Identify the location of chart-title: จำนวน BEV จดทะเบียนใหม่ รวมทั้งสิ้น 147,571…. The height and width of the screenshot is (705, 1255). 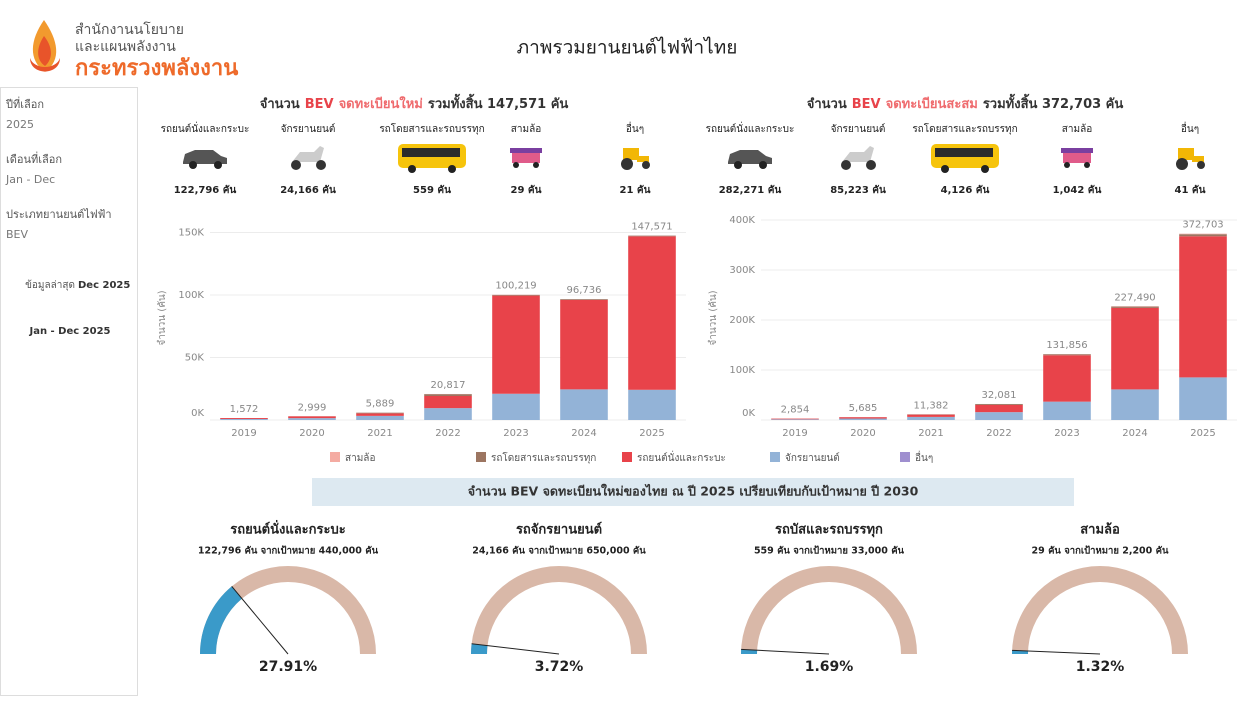
(414, 102).